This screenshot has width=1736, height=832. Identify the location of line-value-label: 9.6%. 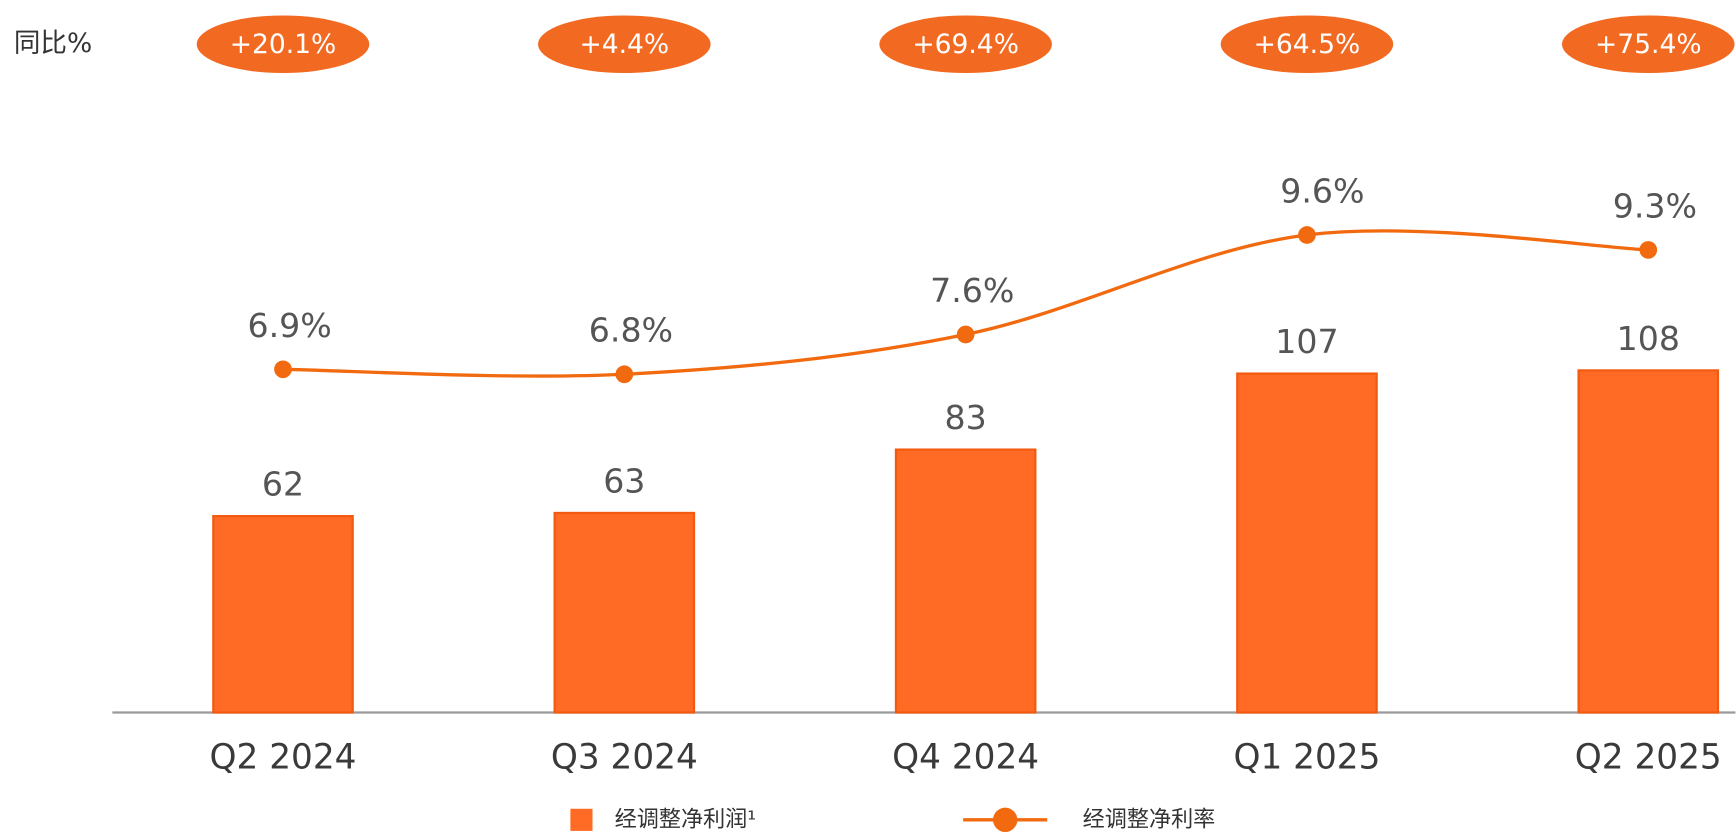
(1322, 190).